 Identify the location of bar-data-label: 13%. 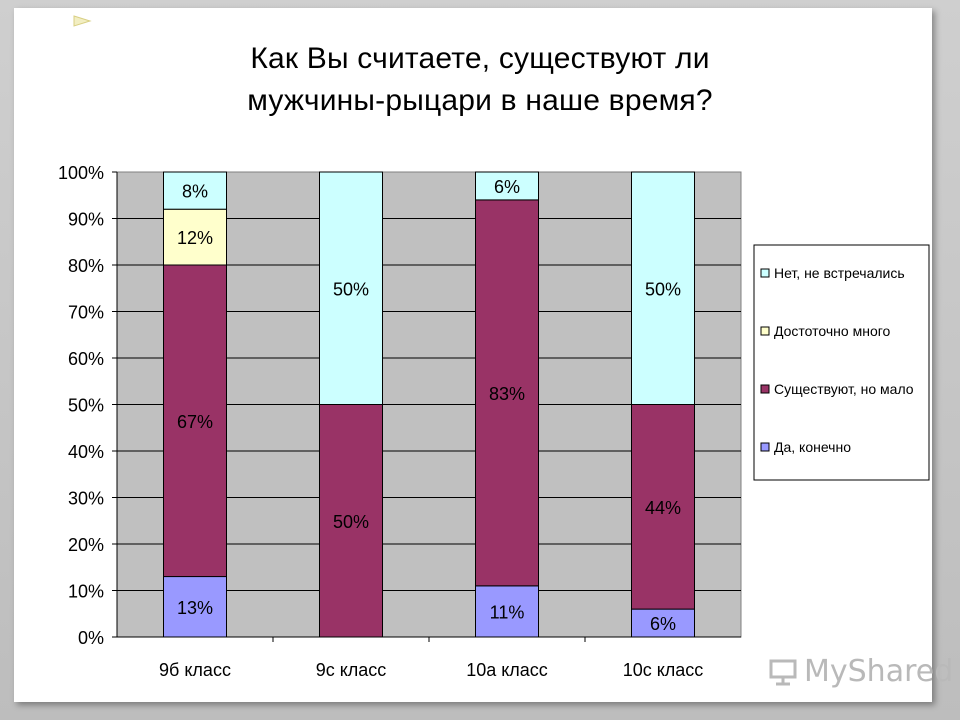
(195, 608).